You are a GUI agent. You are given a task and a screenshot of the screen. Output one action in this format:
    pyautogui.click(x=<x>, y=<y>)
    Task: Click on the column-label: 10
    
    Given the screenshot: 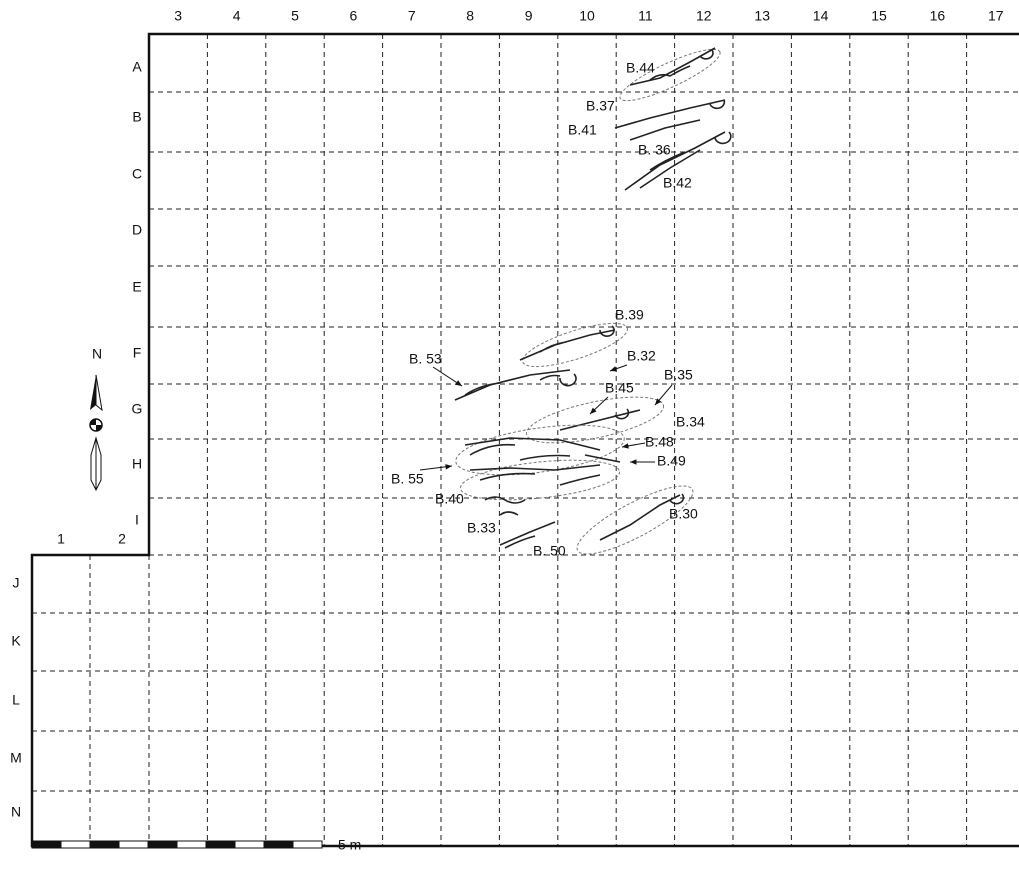 What is the action you would take?
    pyautogui.click(x=587, y=16)
    